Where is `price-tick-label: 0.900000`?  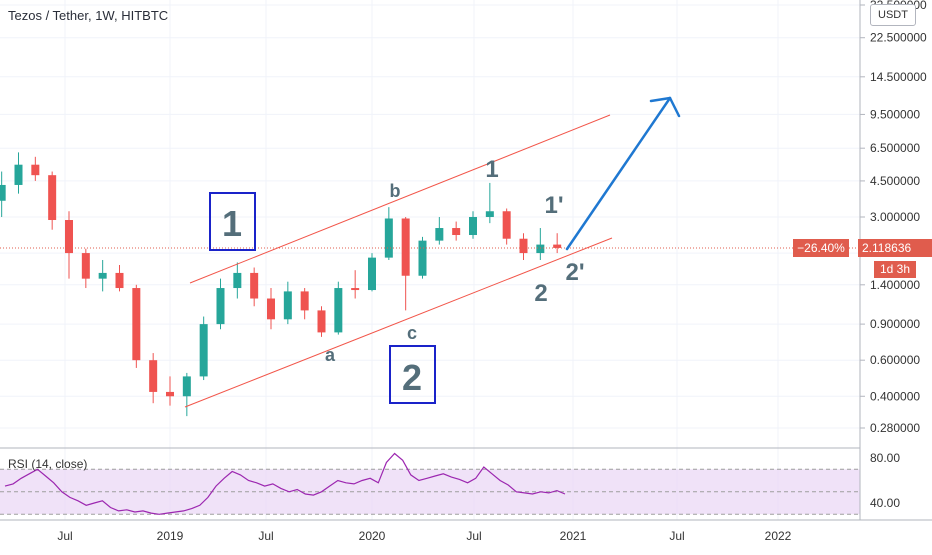 price-tick-label: 0.900000 is located at coordinates (895, 324).